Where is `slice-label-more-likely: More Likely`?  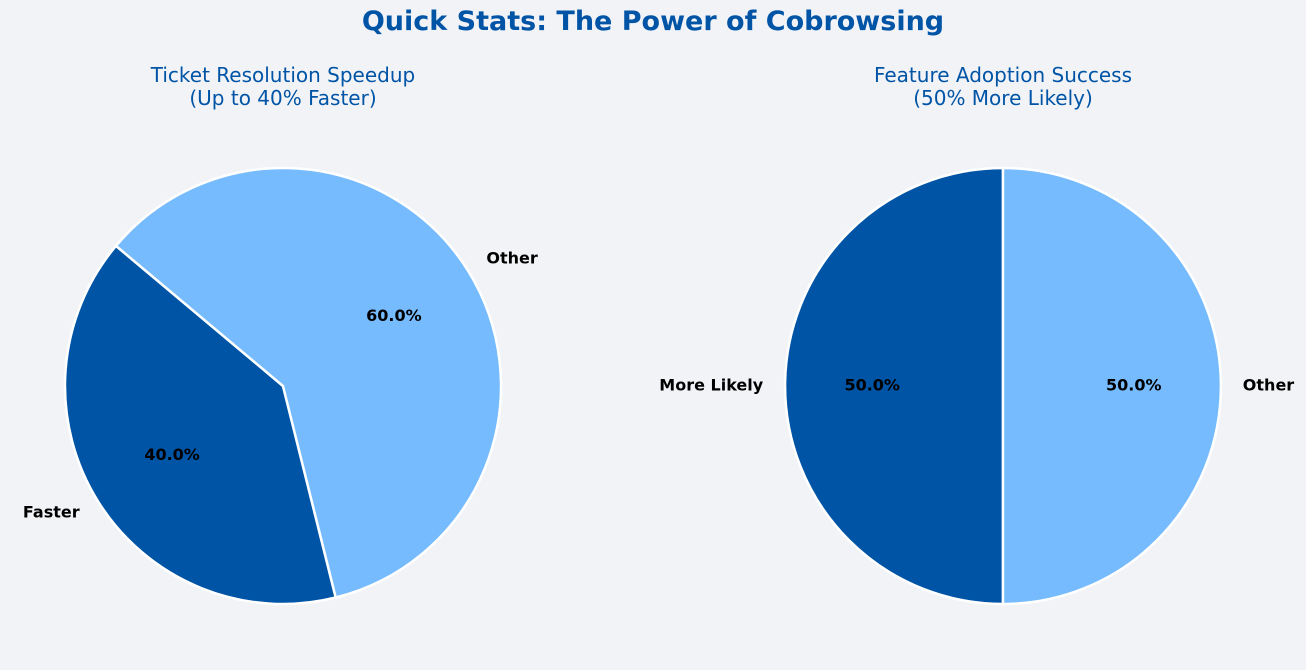 slice-label-more-likely: More Likely is located at coordinates (711, 385).